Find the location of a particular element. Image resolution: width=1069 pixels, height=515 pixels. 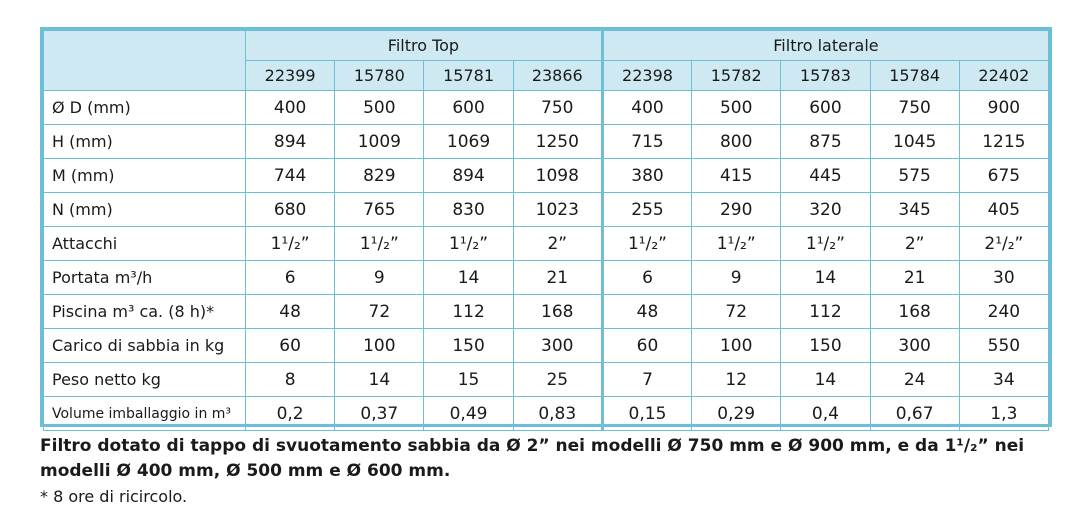

header-group-row: Filtro Top Filtro laterale is located at coordinates (546, 60).